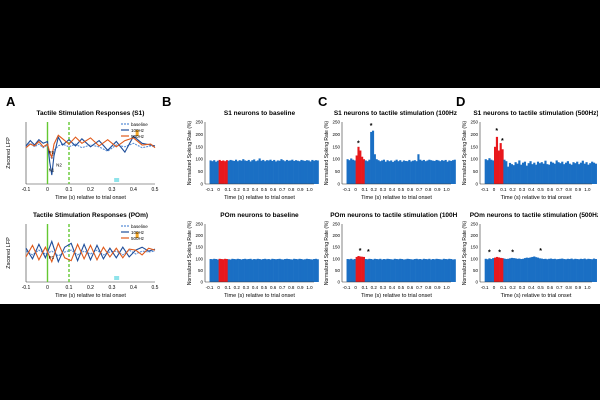  Describe the element at coordinates (52, 257) in the screenshot. I see `peak-annotation: P1` at that location.